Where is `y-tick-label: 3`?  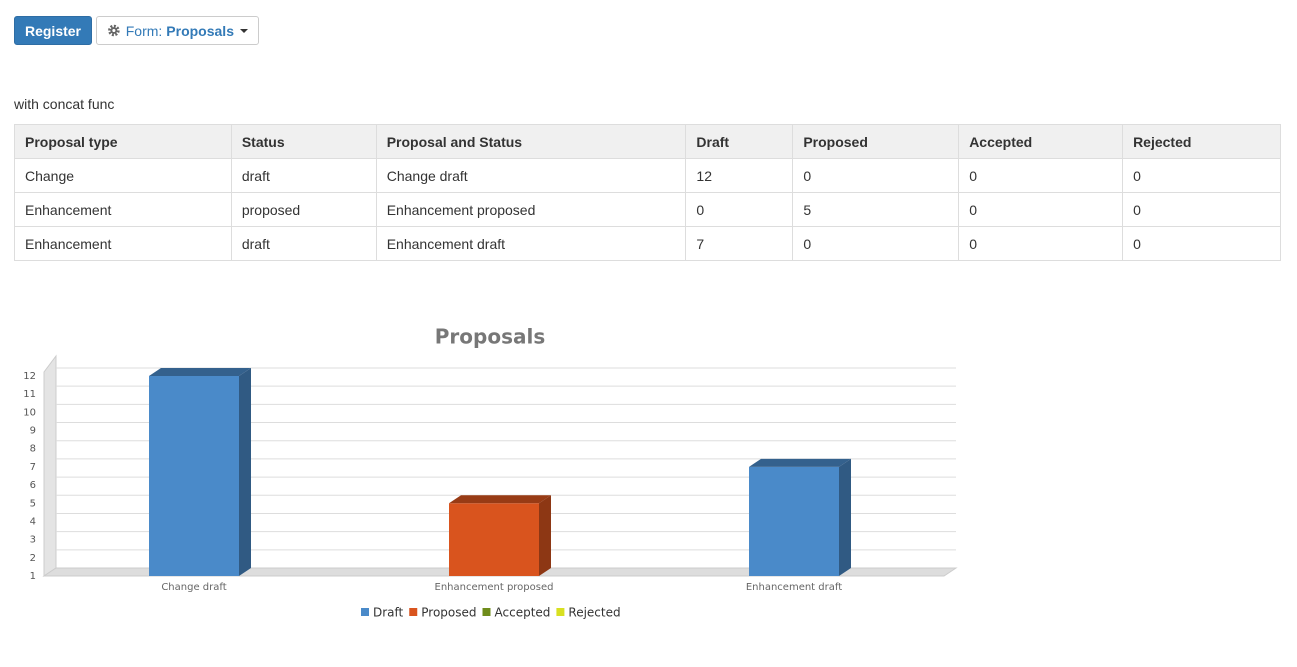
y-tick-label: 3 is located at coordinates (33, 540).